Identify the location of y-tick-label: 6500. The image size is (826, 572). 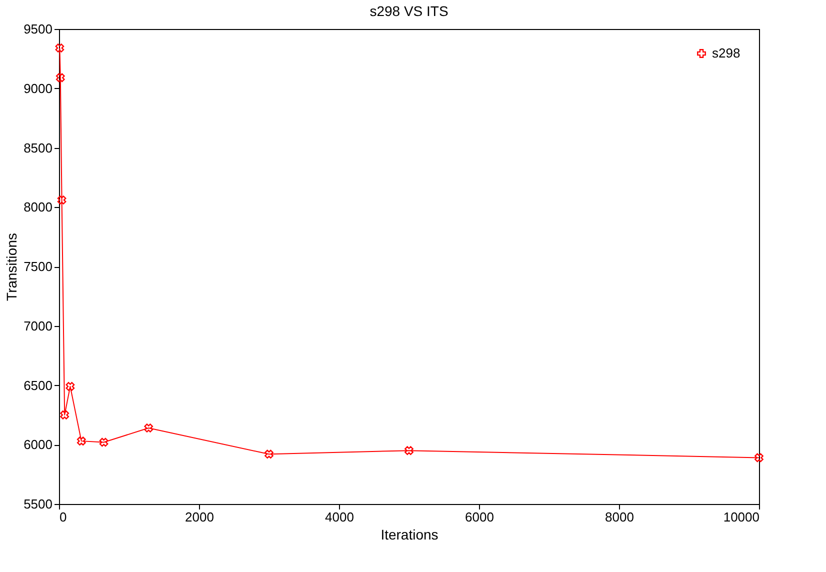
(38, 385).